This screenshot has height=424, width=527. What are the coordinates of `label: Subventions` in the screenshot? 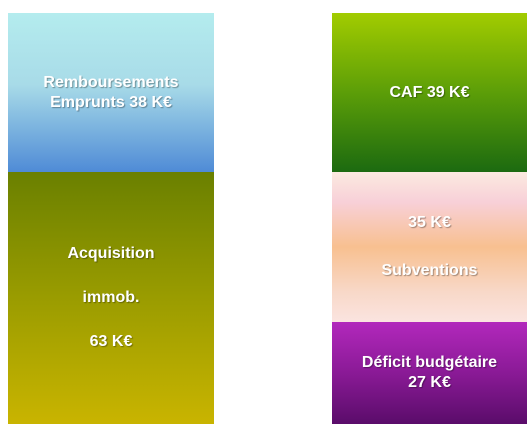 It's located at (429, 270).